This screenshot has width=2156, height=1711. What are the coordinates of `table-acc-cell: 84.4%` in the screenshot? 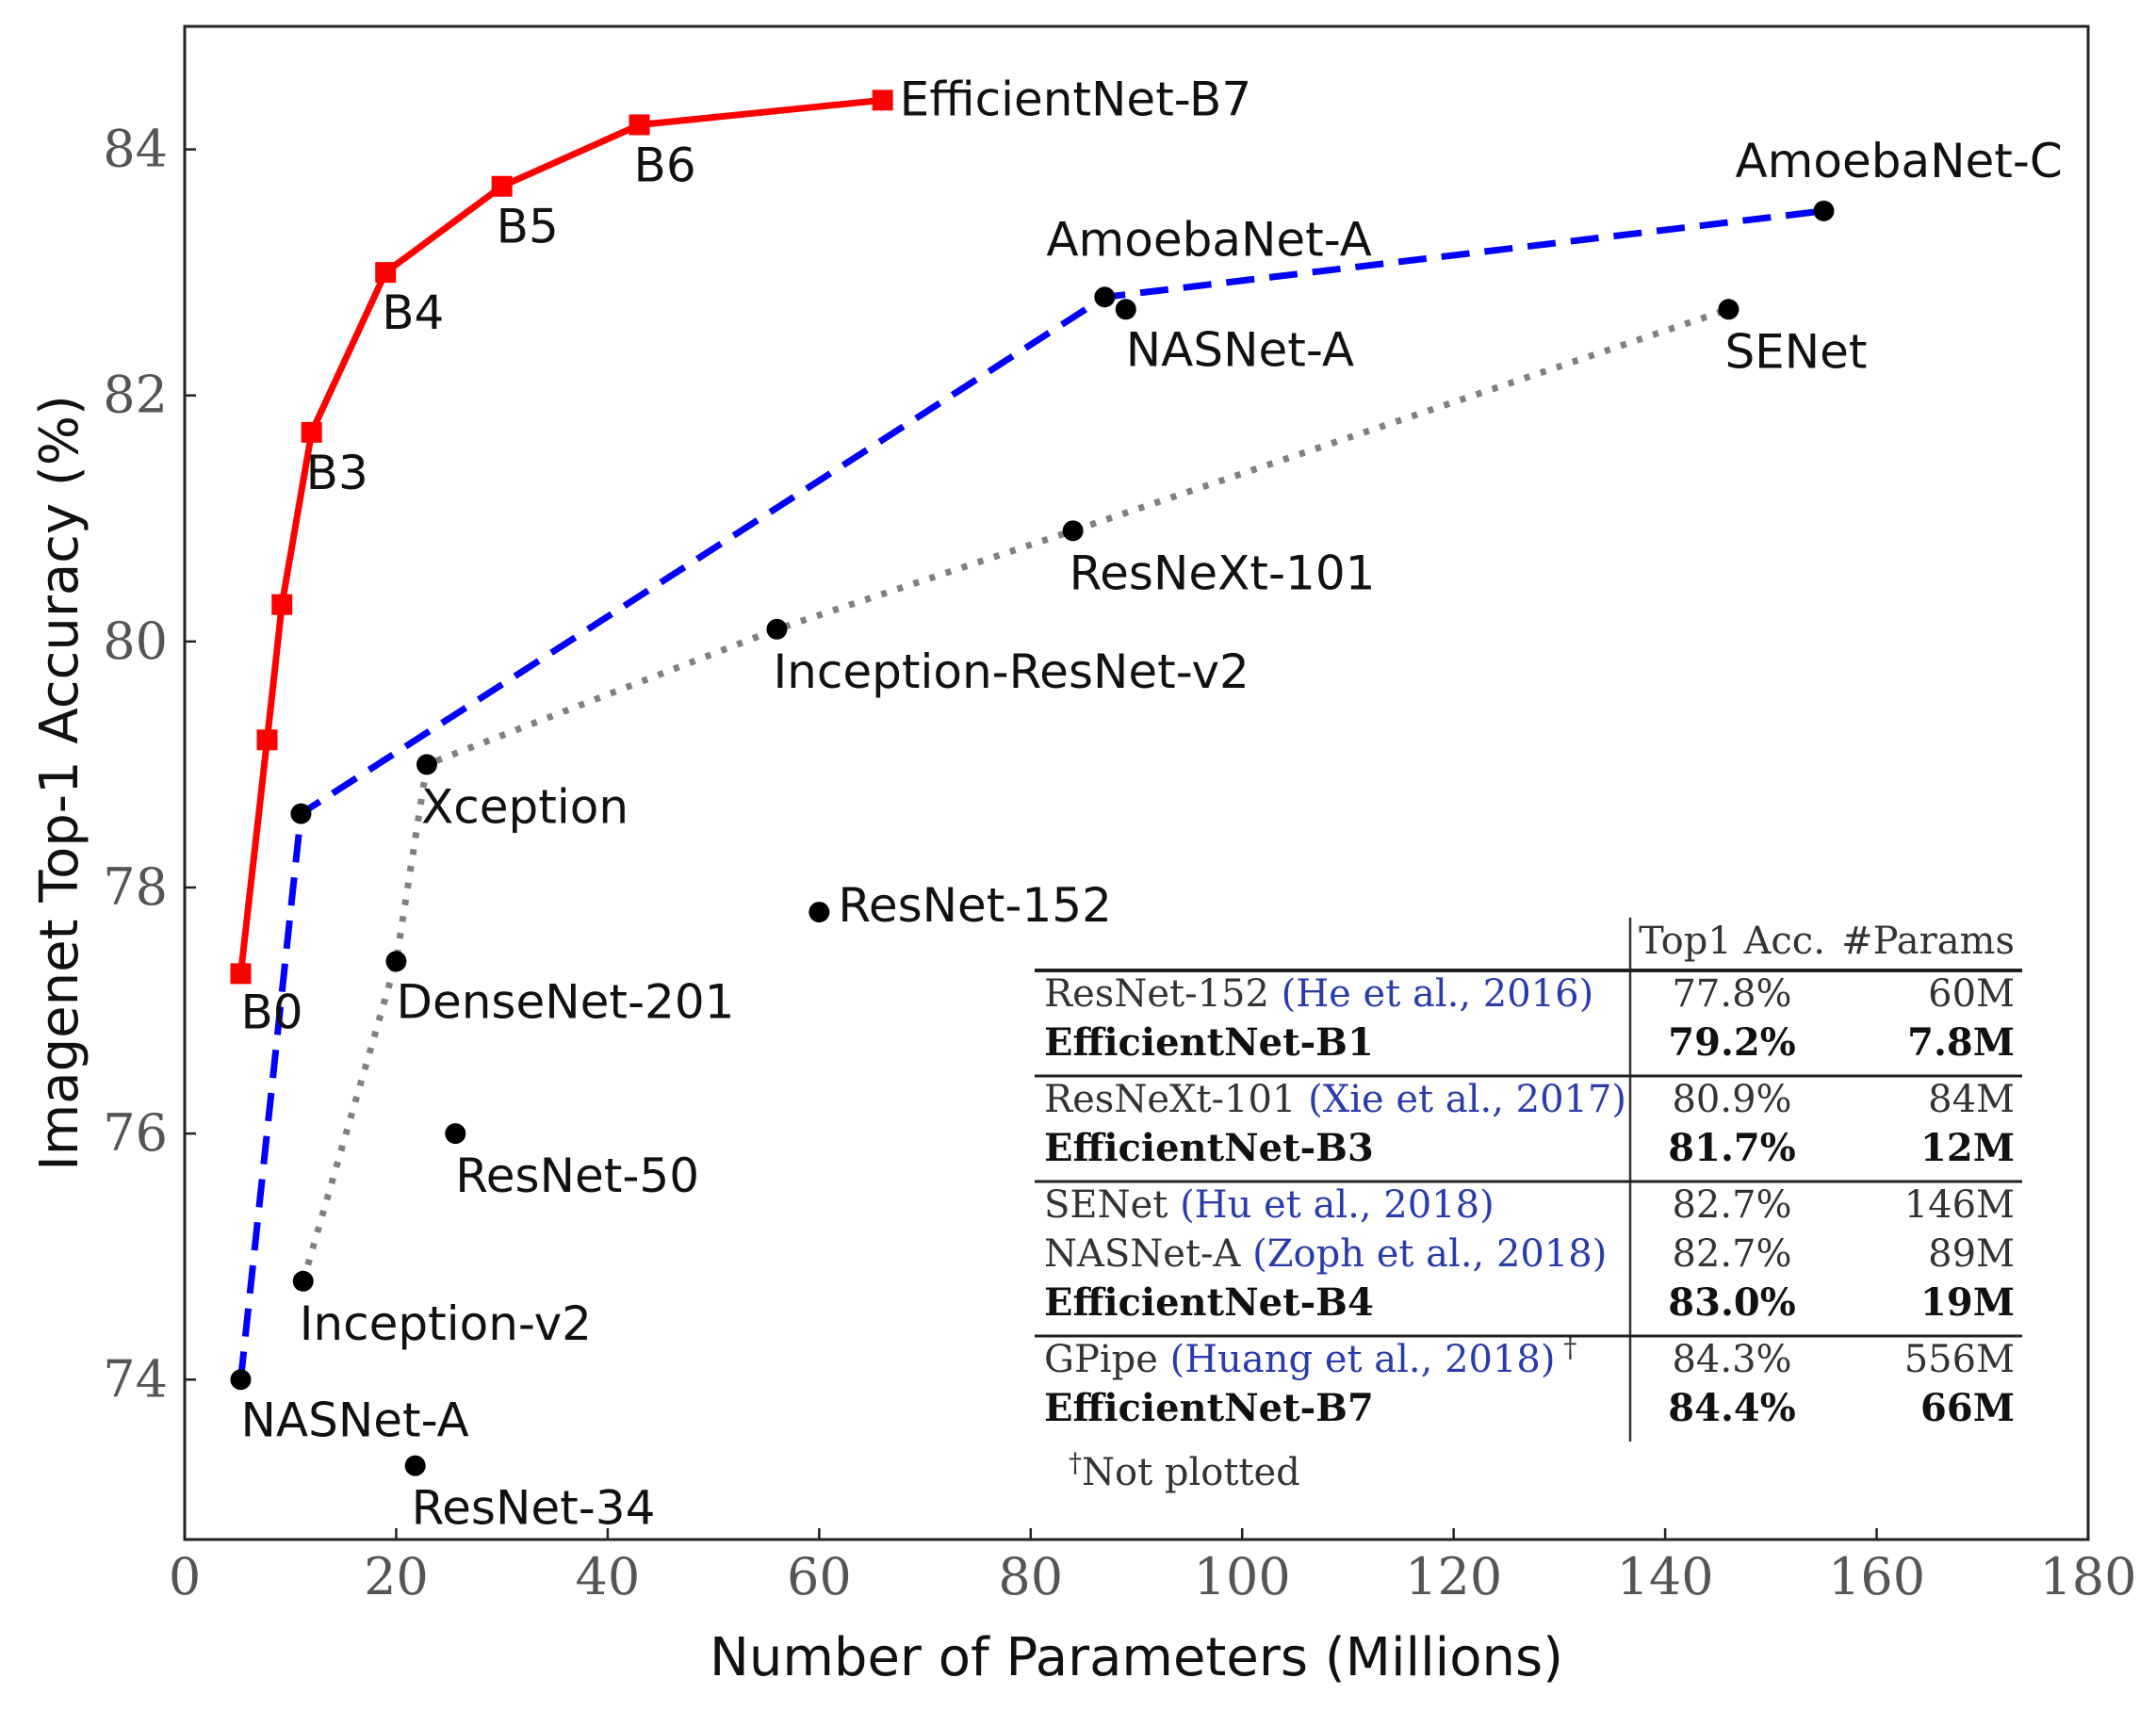 It's located at (1731, 1408).